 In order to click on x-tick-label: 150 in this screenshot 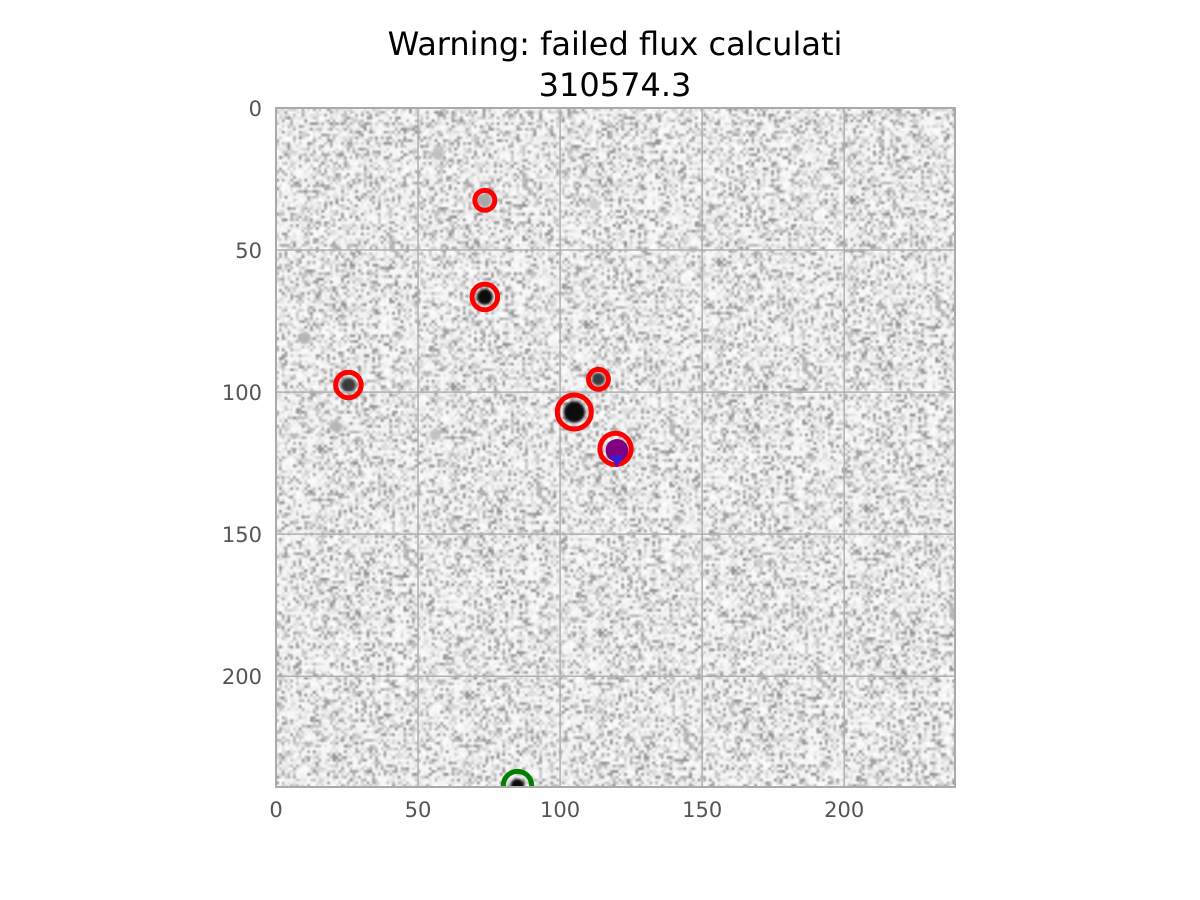, I will do `click(702, 810)`.